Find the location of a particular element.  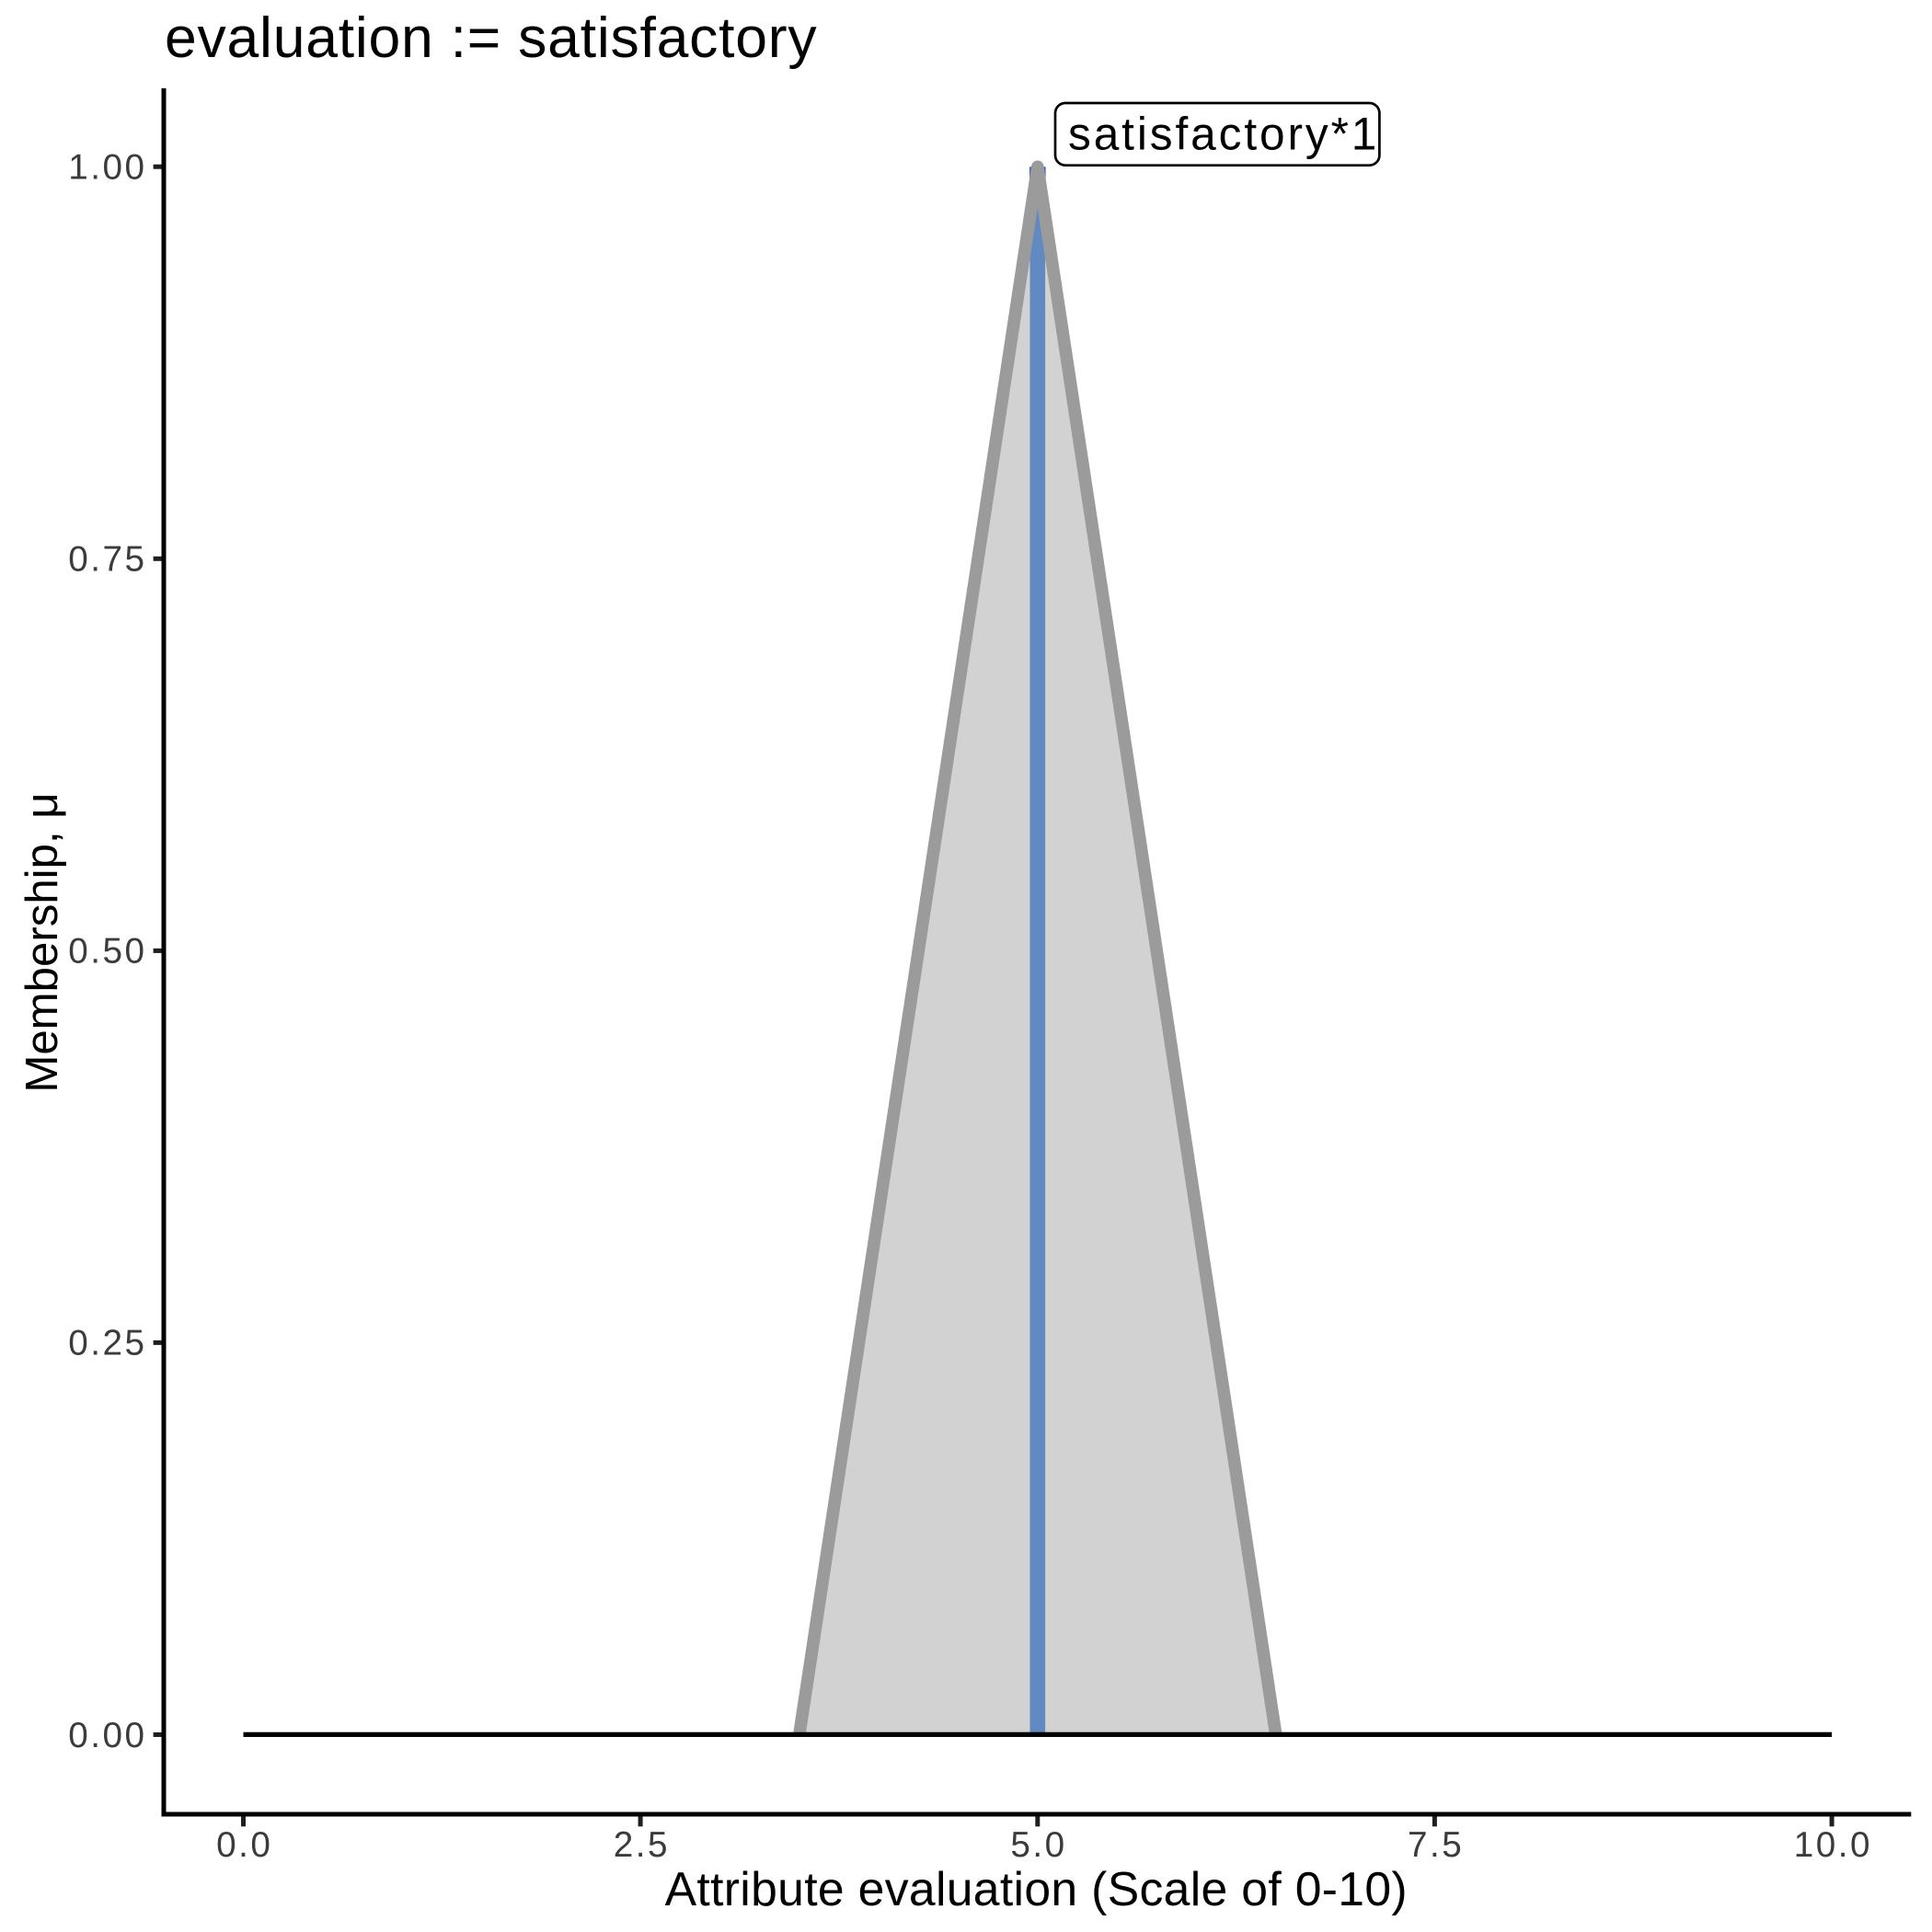

svg-text: 5.0 is located at coordinates (1038, 1845).